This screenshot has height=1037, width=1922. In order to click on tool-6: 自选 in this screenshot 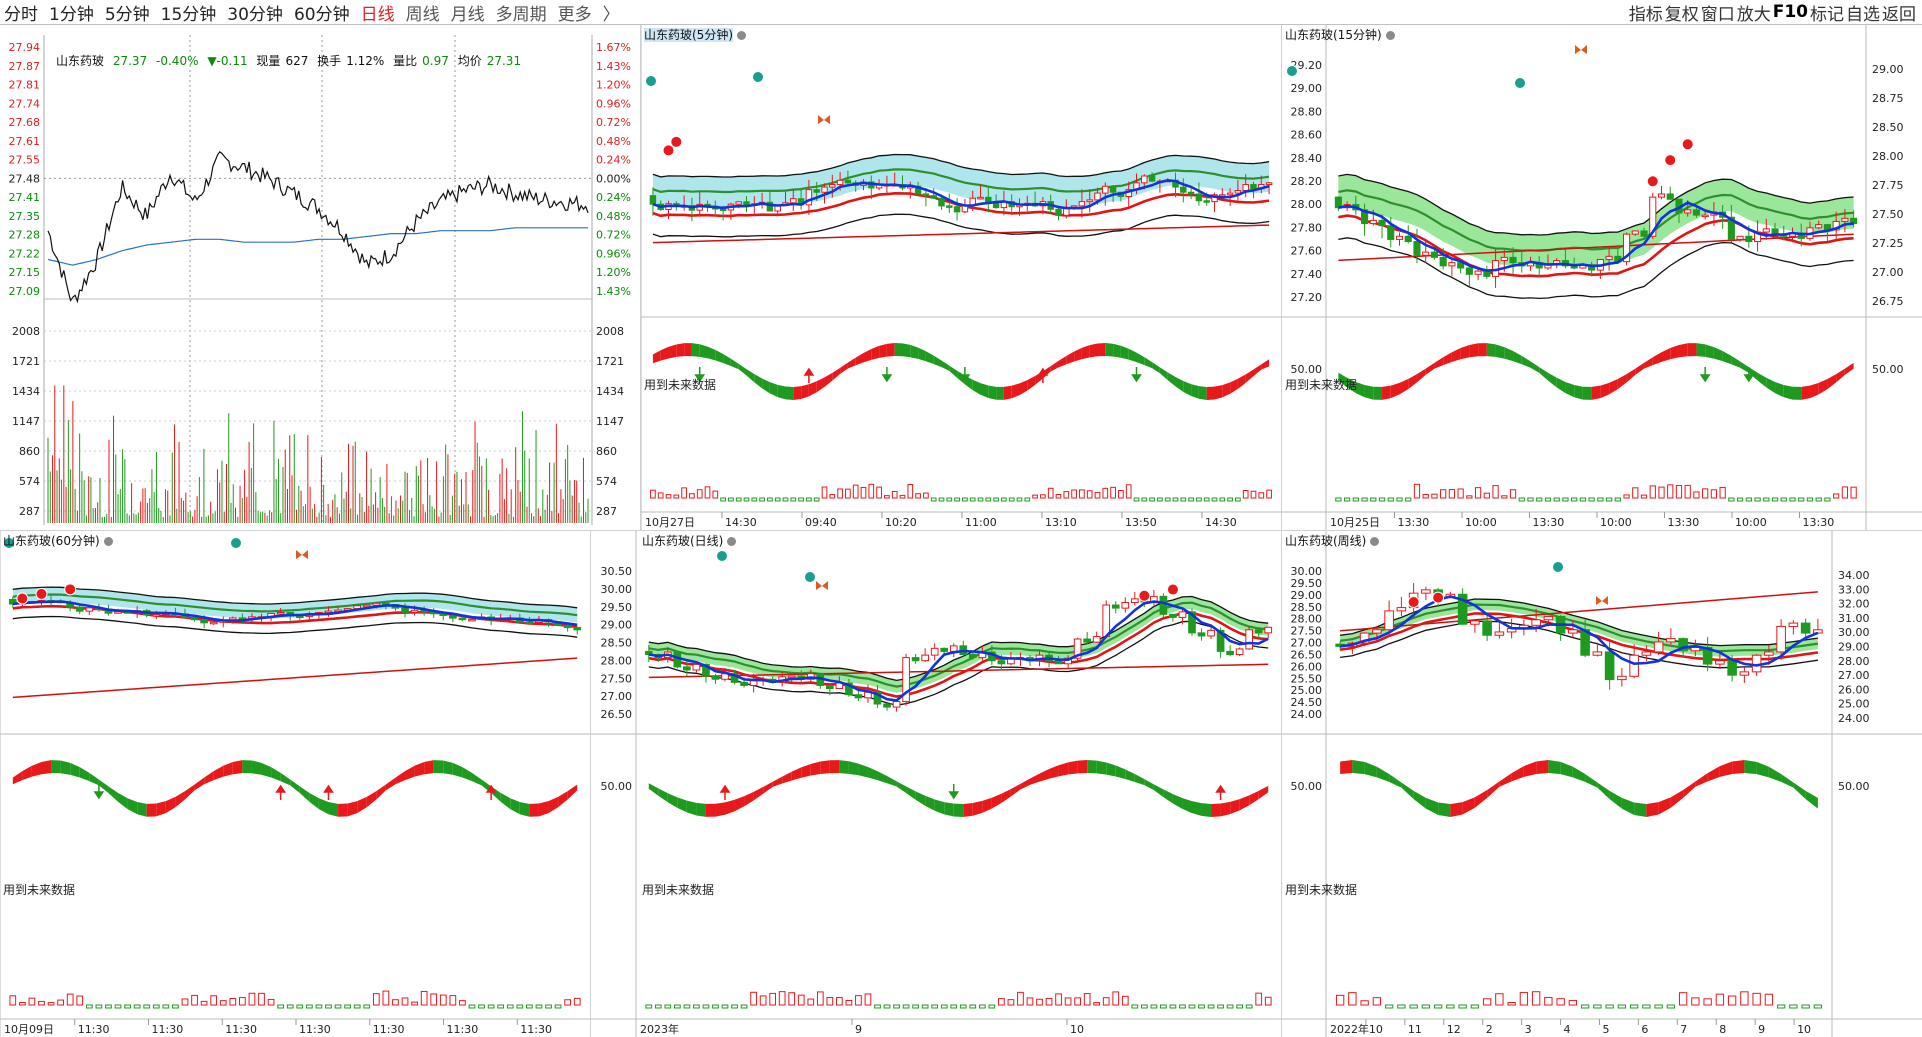, I will do `click(1863, 14)`.